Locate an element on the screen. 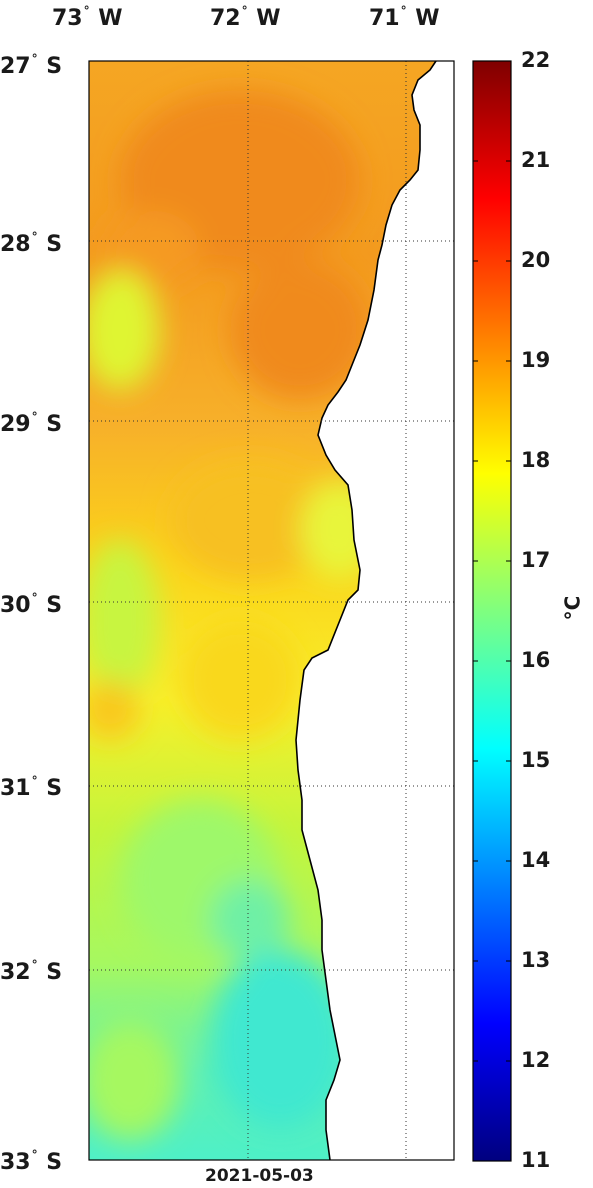  colorbar-gradient is located at coordinates (492, 611).